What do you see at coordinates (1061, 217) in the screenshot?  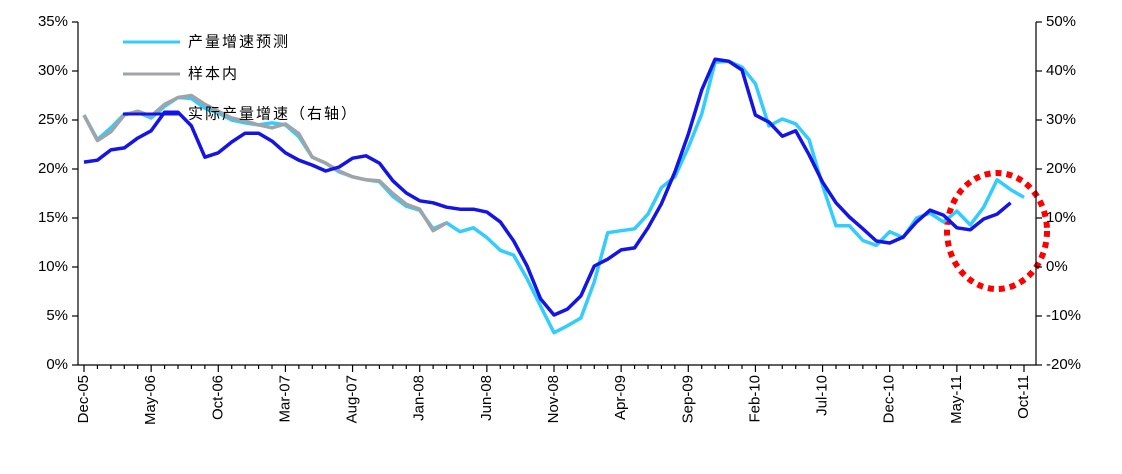 I see `y2-tick-label: 10%` at bounding box center [1061, 217].